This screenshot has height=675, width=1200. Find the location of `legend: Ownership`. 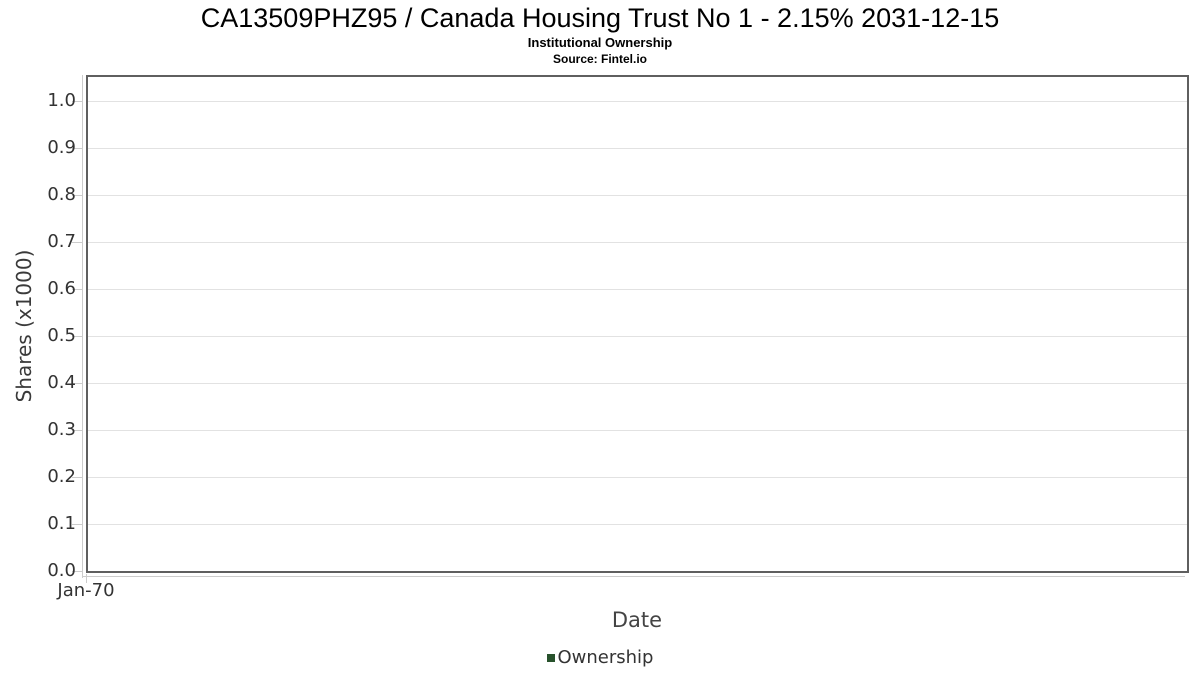

legend: Ownership is located at coordinates (600, 658).